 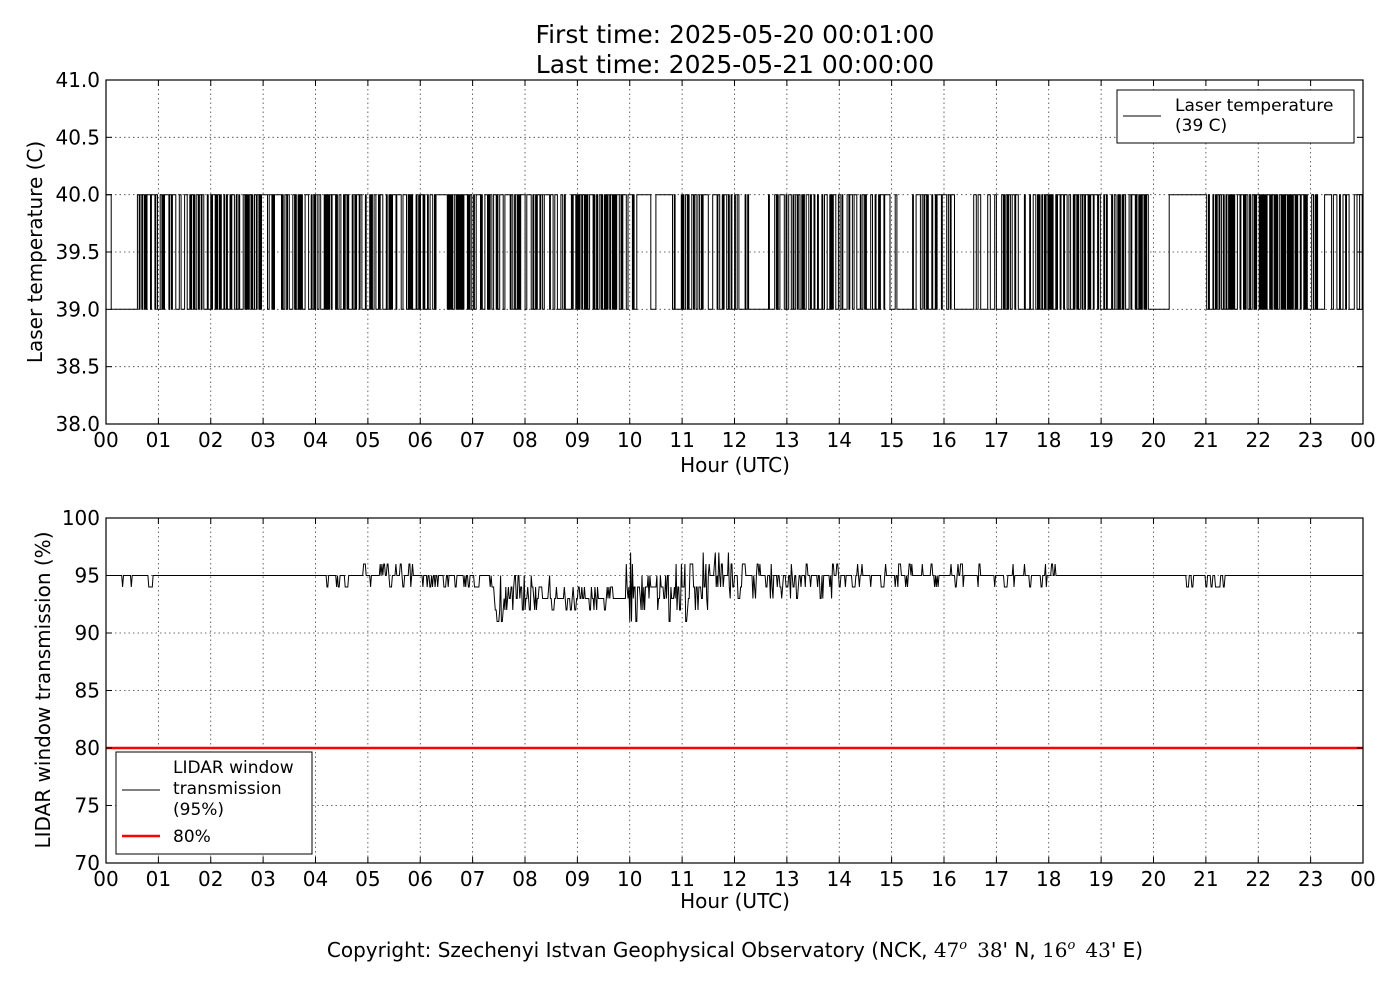 I want to click on longitude-minutes: 43, so click(x=1097, y=950).